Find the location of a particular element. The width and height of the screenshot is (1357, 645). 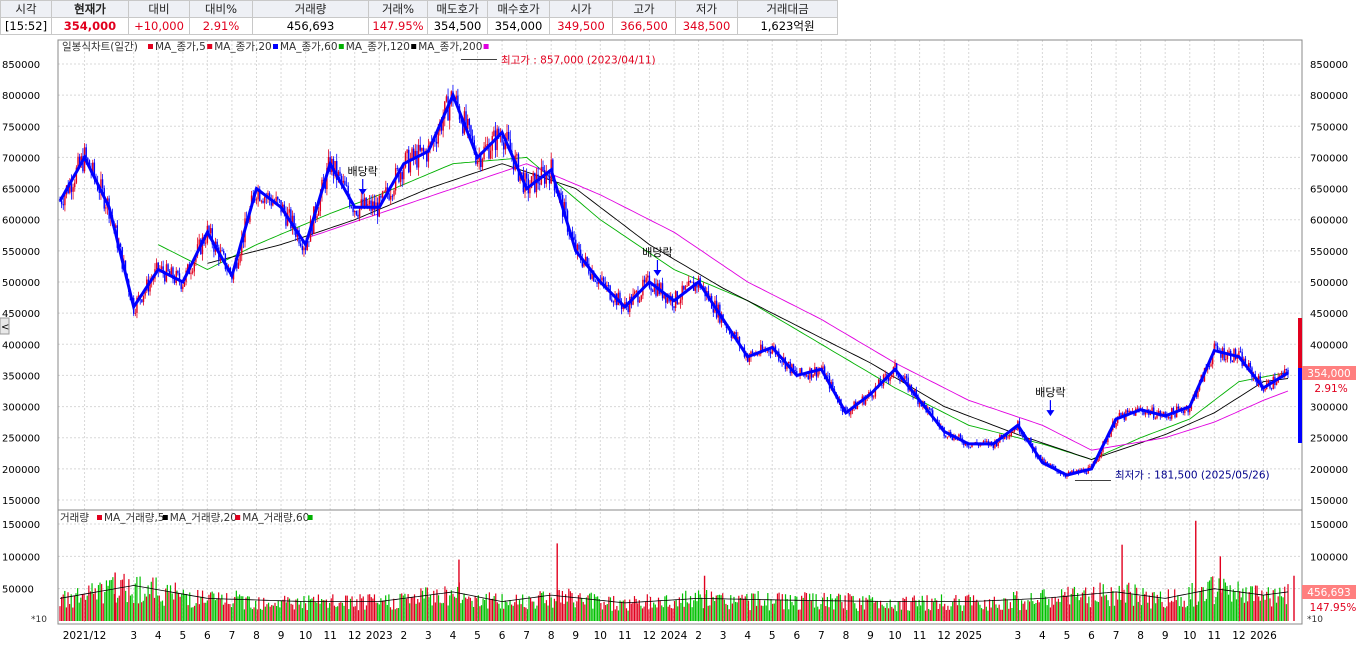

legend-swatch is located at coordinates (210, 46).